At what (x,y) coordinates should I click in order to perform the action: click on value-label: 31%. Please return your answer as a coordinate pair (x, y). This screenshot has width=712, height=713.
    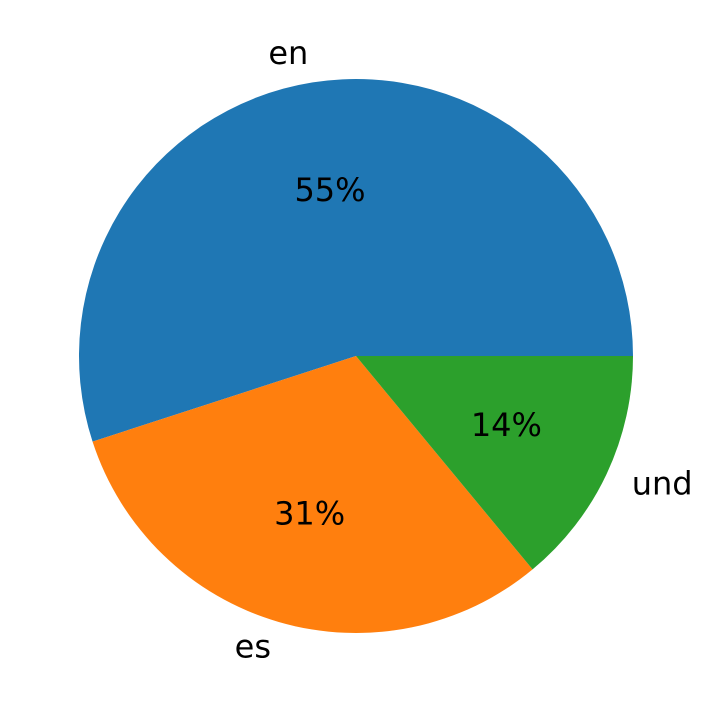
    Looking at the image, I should click on (309, 514).